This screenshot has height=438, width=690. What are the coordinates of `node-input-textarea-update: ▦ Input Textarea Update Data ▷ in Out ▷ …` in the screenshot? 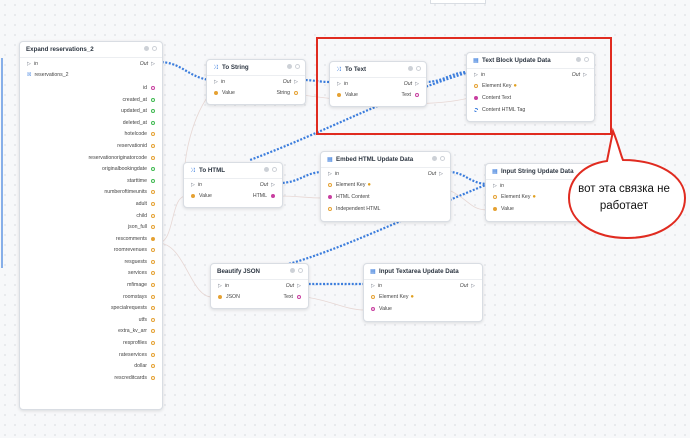 It's located at (423, 292).